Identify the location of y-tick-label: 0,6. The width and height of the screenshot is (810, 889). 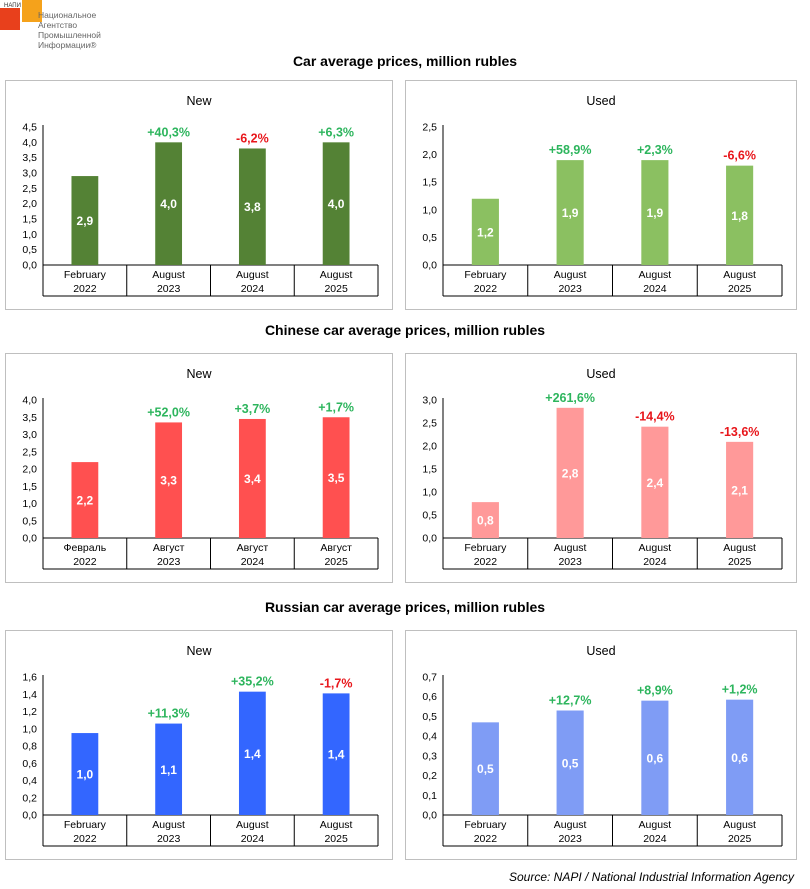
(429, 697).